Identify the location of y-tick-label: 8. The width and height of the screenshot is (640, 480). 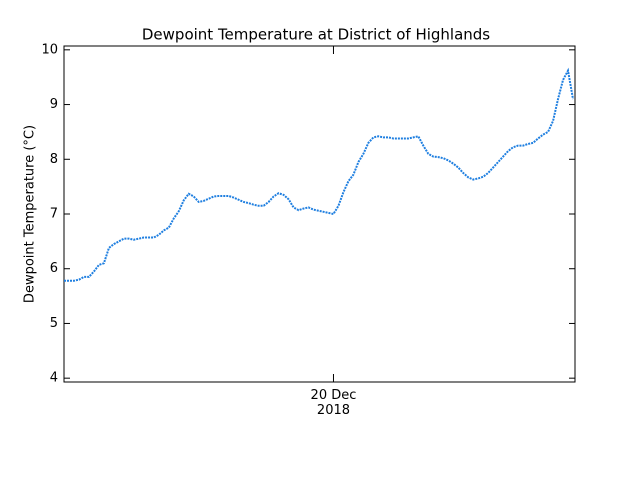
(54, 159).